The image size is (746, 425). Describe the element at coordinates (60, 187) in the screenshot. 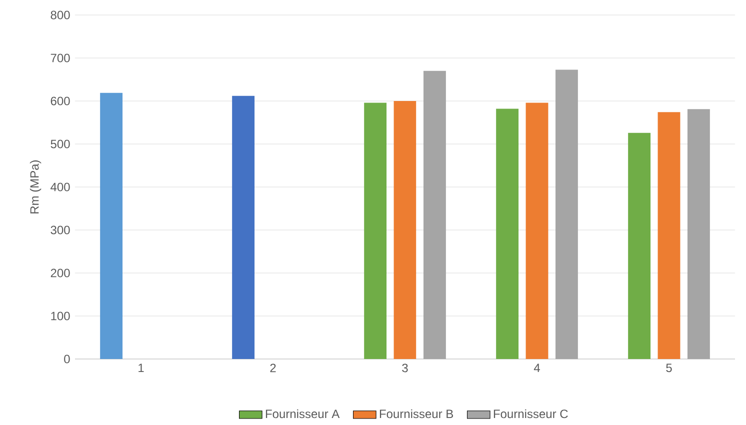

I see `y-tick-label: 400` at that location.